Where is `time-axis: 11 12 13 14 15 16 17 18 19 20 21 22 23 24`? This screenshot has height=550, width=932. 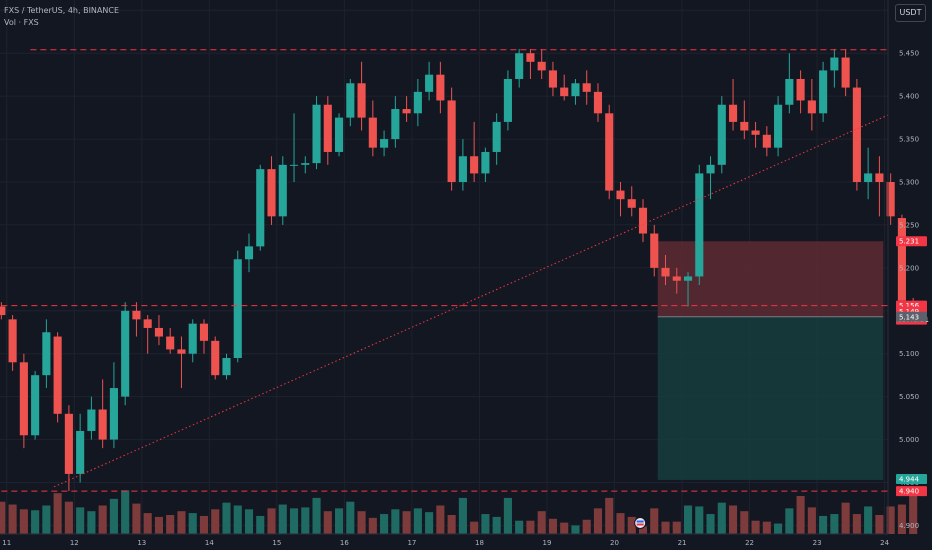 time-axis: 11 12 13 14 15 16 17 18 19 20 21 22 23 24 is located at coordinates (445, 540).